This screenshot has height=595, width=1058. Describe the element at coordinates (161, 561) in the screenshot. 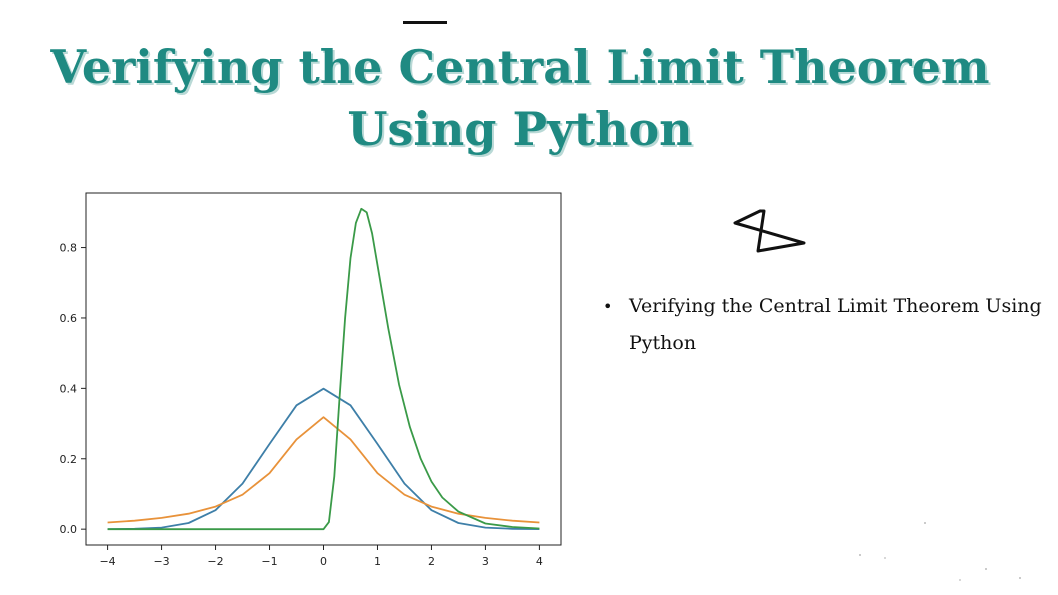

I see `x-tick-label: −3` at that location.